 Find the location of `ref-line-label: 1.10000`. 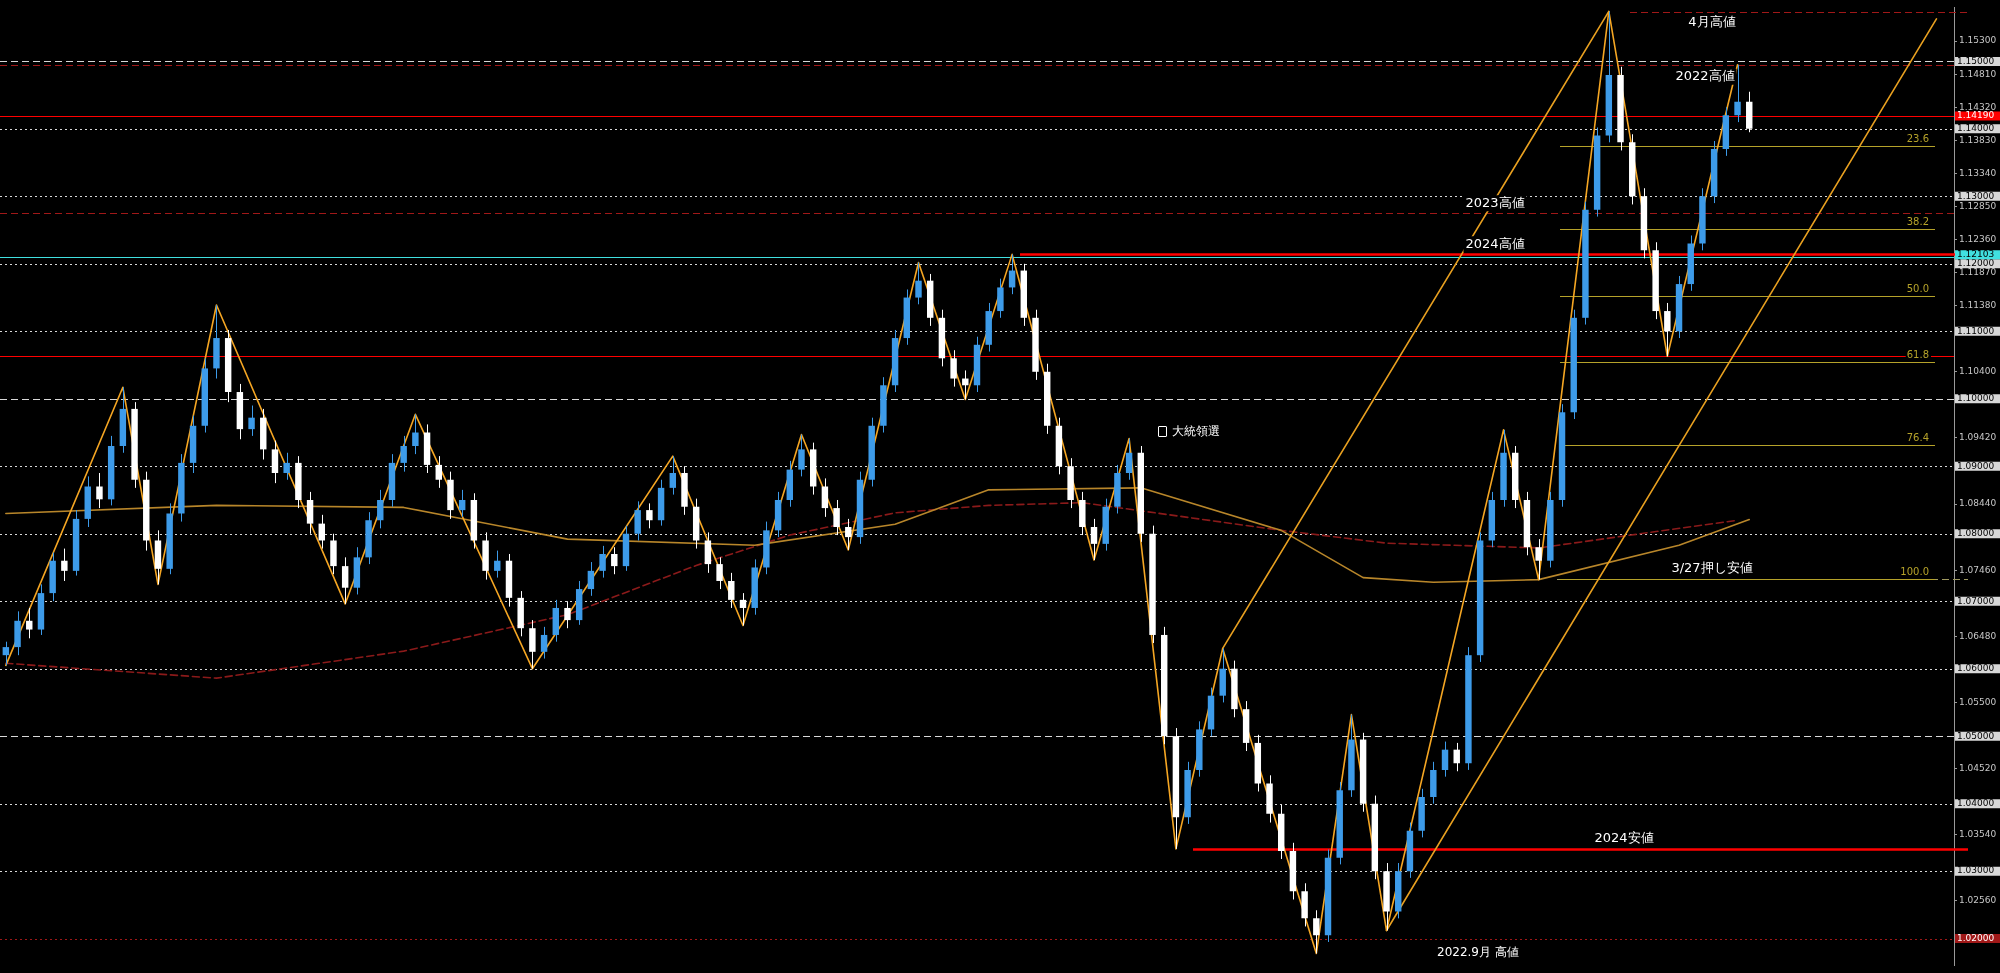

ref-line-label: 1.10000 is located at coordinates (1976, 398).